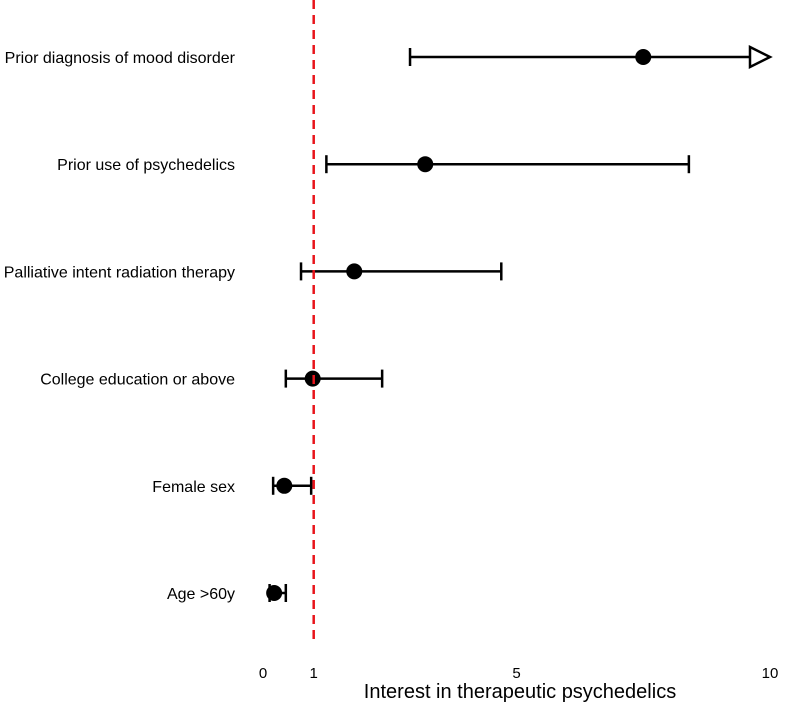 Image resolution: width=791 pixels, height=704 pixels. I want to click on row-label: Female sex, so click(193, 487).